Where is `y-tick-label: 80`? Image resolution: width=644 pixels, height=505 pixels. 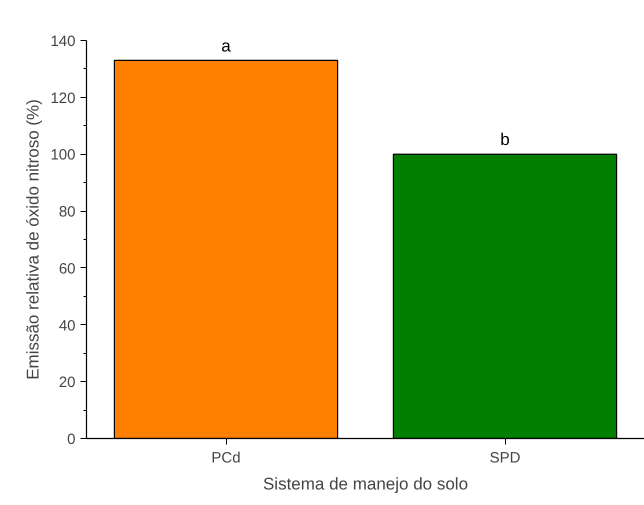 y-tick-label: 80 is located at coordinates (67, 212).